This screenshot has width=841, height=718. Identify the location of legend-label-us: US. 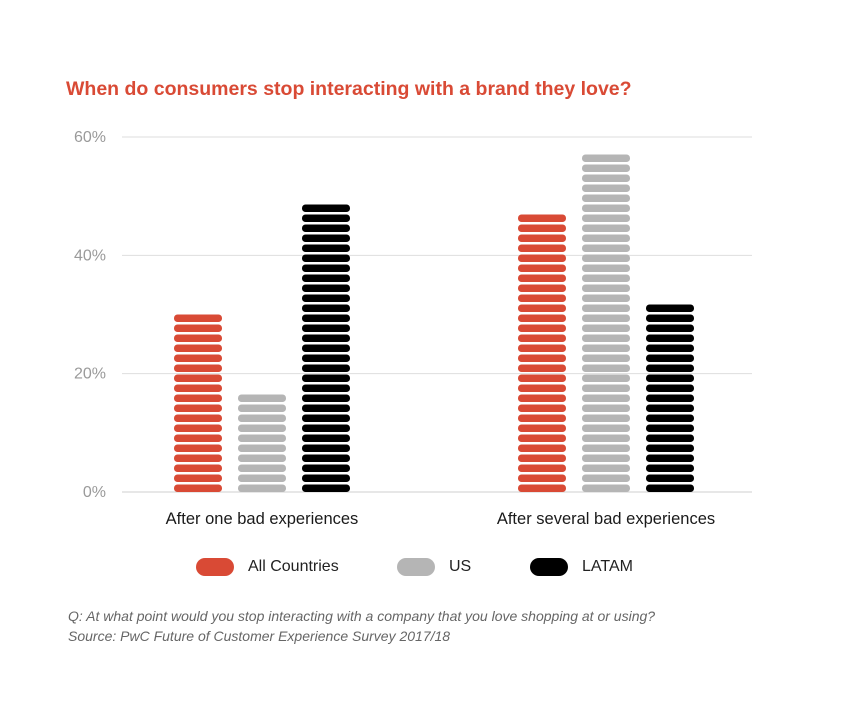
(460, 566).